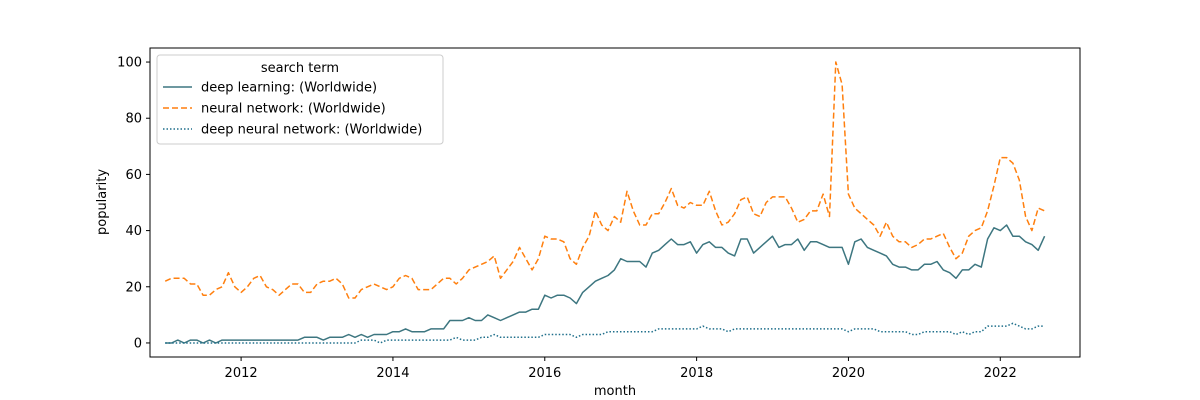 The width and height of the screenshot is (1200, 400). What do you see at coordinates (300, 68) in the screenshot?
I see `legend-title: search term` at bounding box center [300, 68].